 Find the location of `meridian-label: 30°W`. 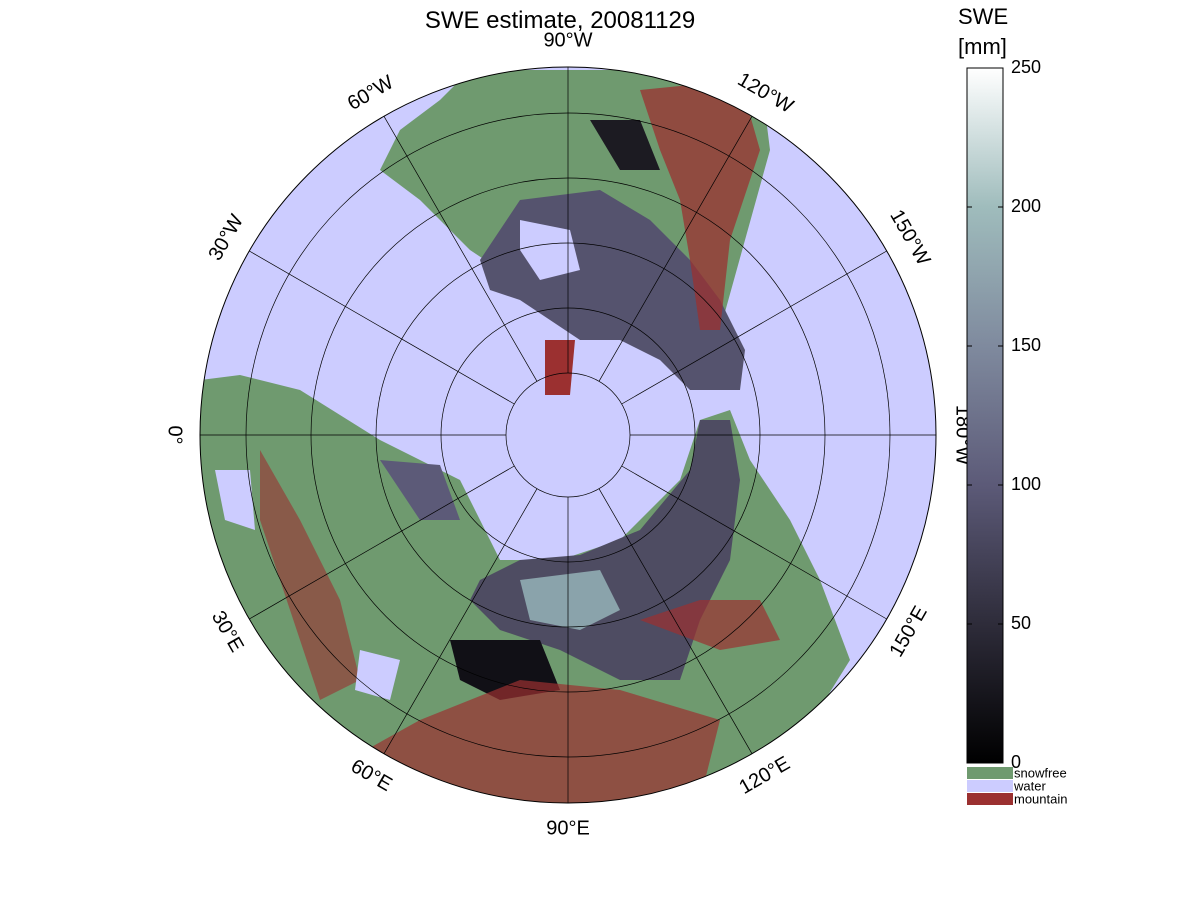

meridian-label: 30°W is located at coordinates (226, 238).